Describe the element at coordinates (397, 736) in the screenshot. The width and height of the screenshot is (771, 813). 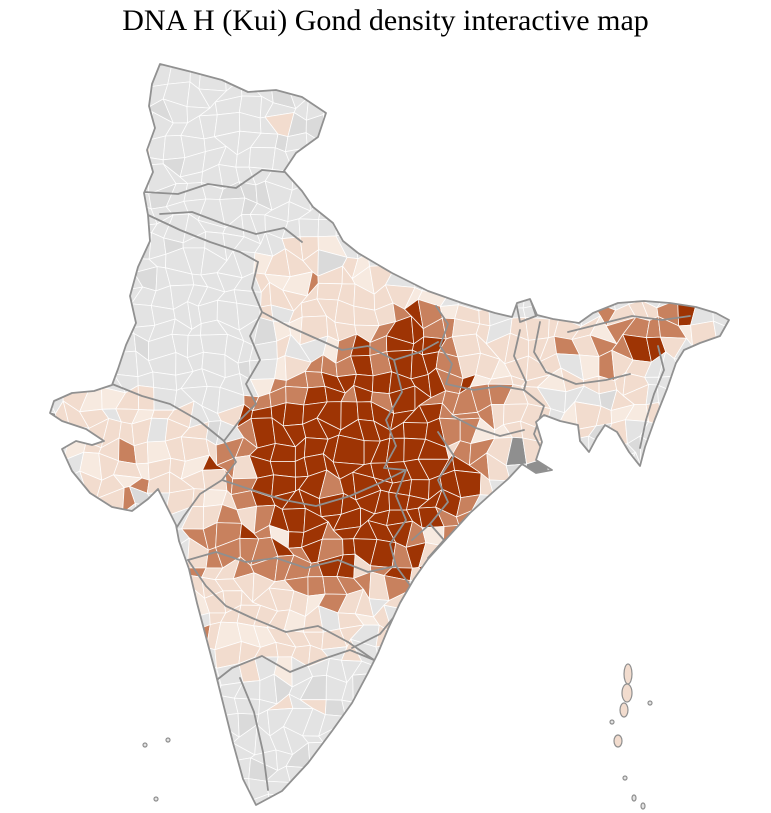
I see `islands-group` at that location.